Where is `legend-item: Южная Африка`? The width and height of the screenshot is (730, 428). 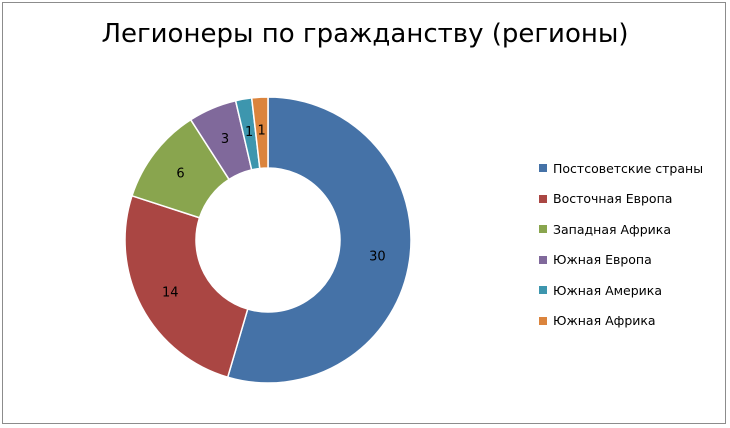
legend-item: Южная Африка is located at coordinates (631, 321).